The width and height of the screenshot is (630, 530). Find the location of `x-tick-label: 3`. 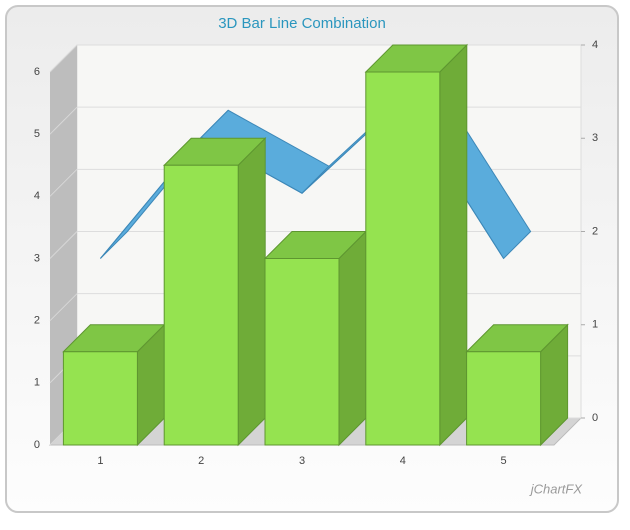

x-tick-label: 3 is located at coordinates (302, 461).